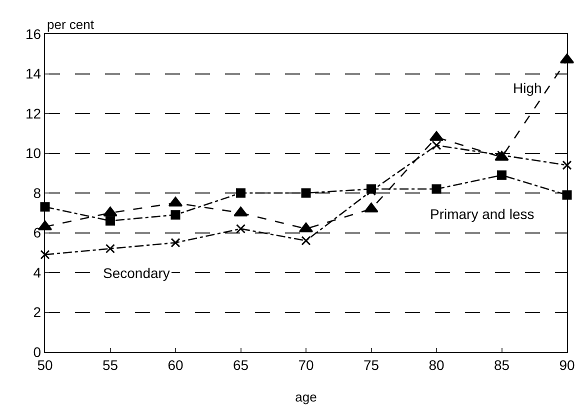  Describe the element at coordinates (136, 273) in the screenshot. I see `series-label: Secondary` at that location.